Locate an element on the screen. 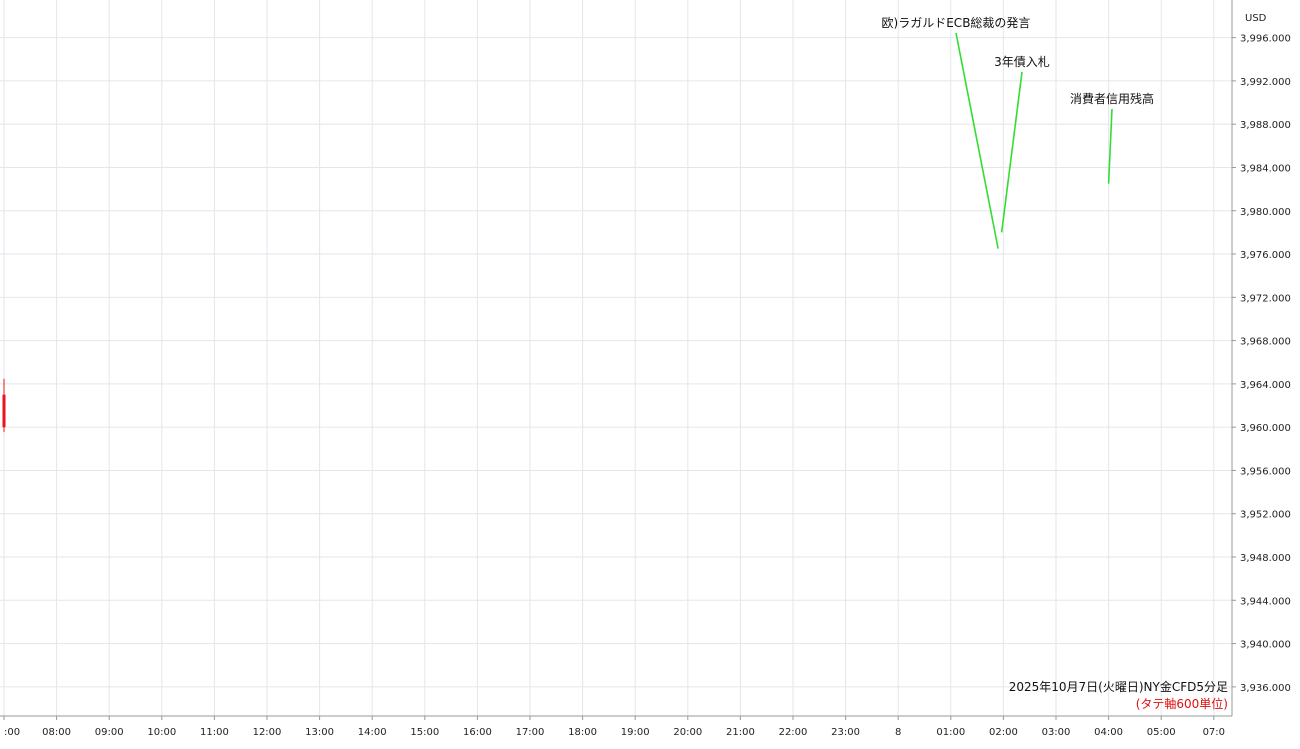  event-annotation: 3年債入札 is located at coordinates (1022, 143).